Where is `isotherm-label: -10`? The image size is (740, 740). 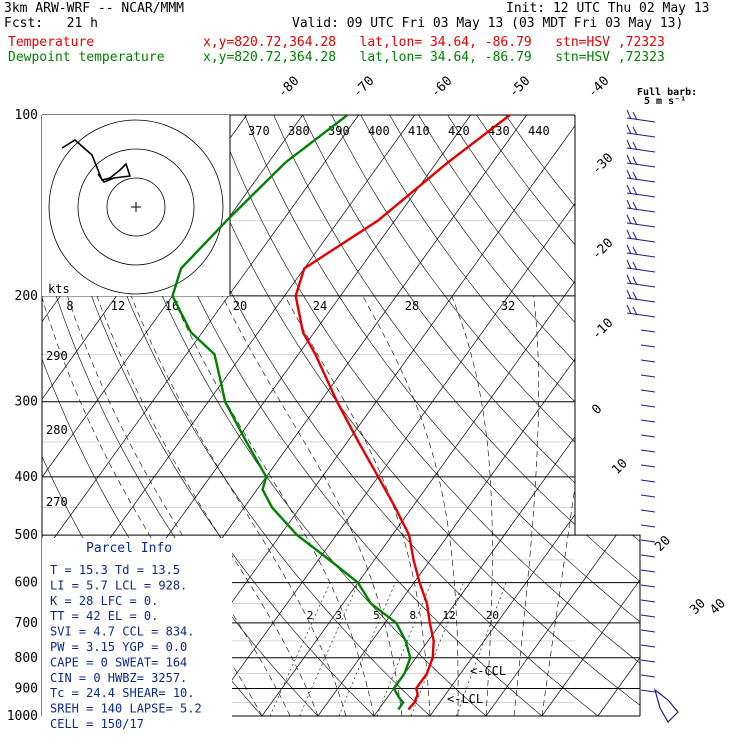 isotherm-label: -10 is located at coordinates (602, 329).